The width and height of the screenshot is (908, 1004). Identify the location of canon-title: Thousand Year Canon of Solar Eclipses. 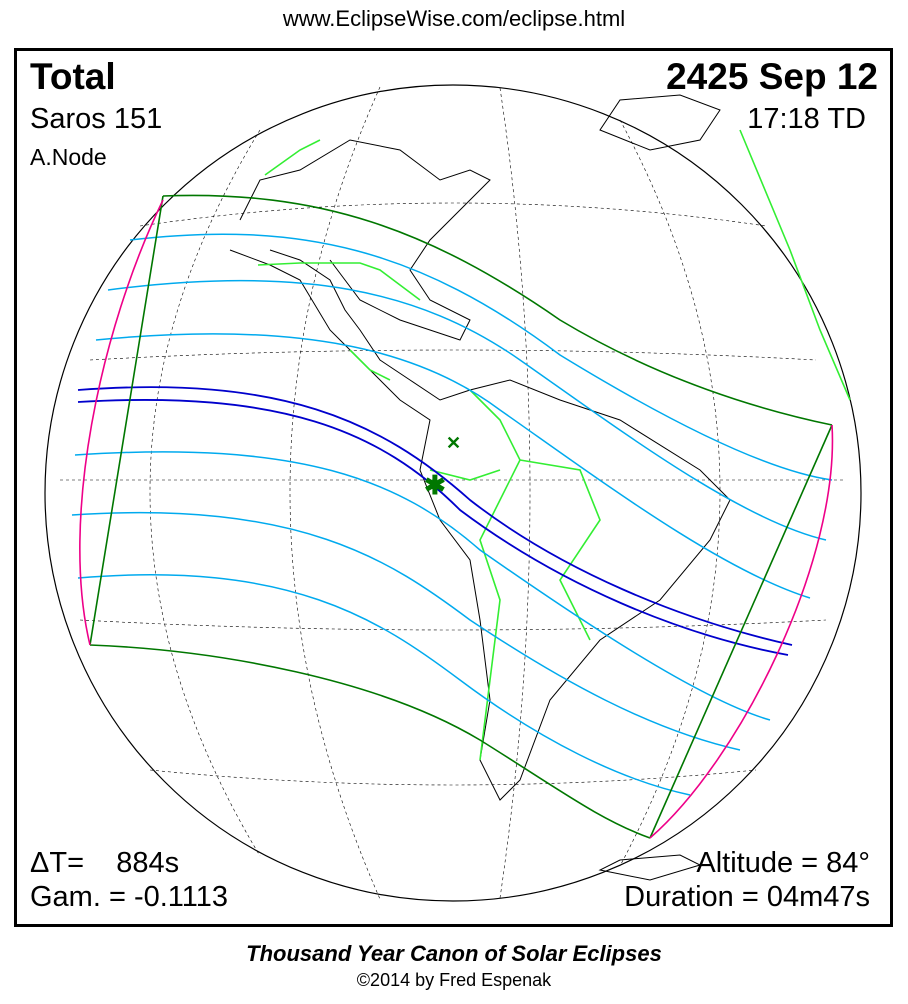
(454, 953).